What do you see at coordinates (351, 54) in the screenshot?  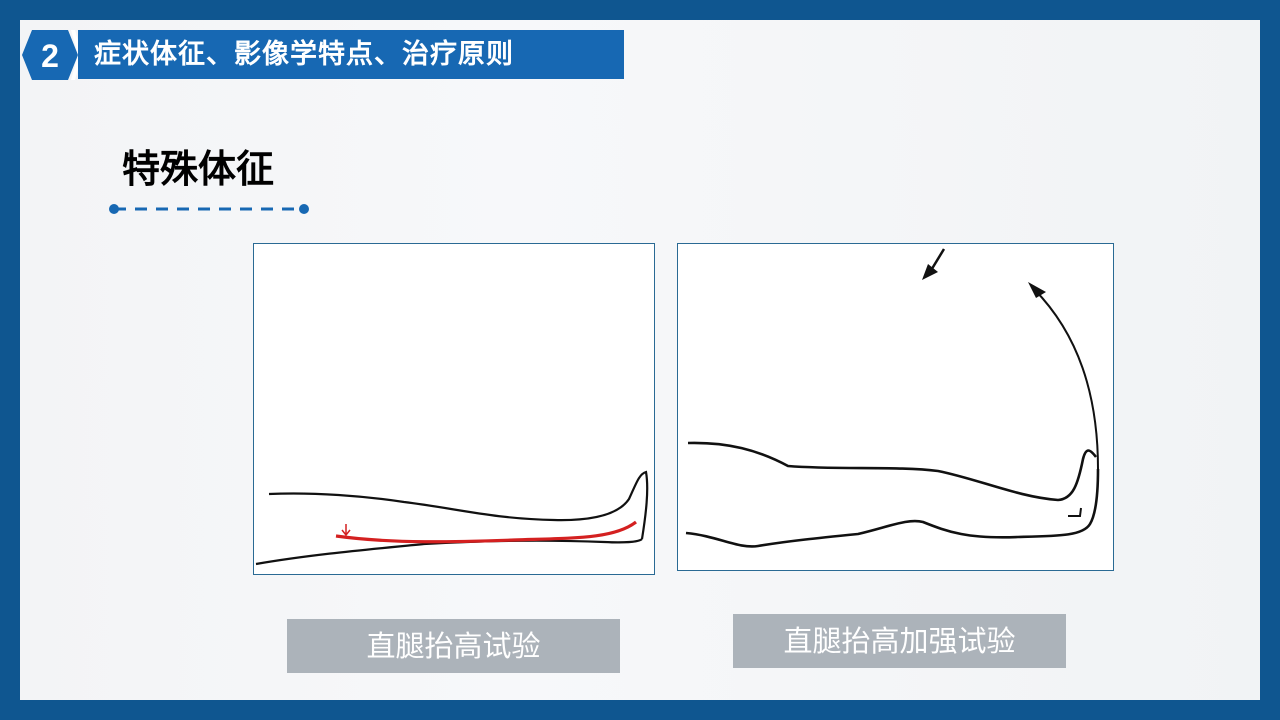 I see `header-title: 症状体征、影像学特点、治疗原则` at bounding box center [351, 54].